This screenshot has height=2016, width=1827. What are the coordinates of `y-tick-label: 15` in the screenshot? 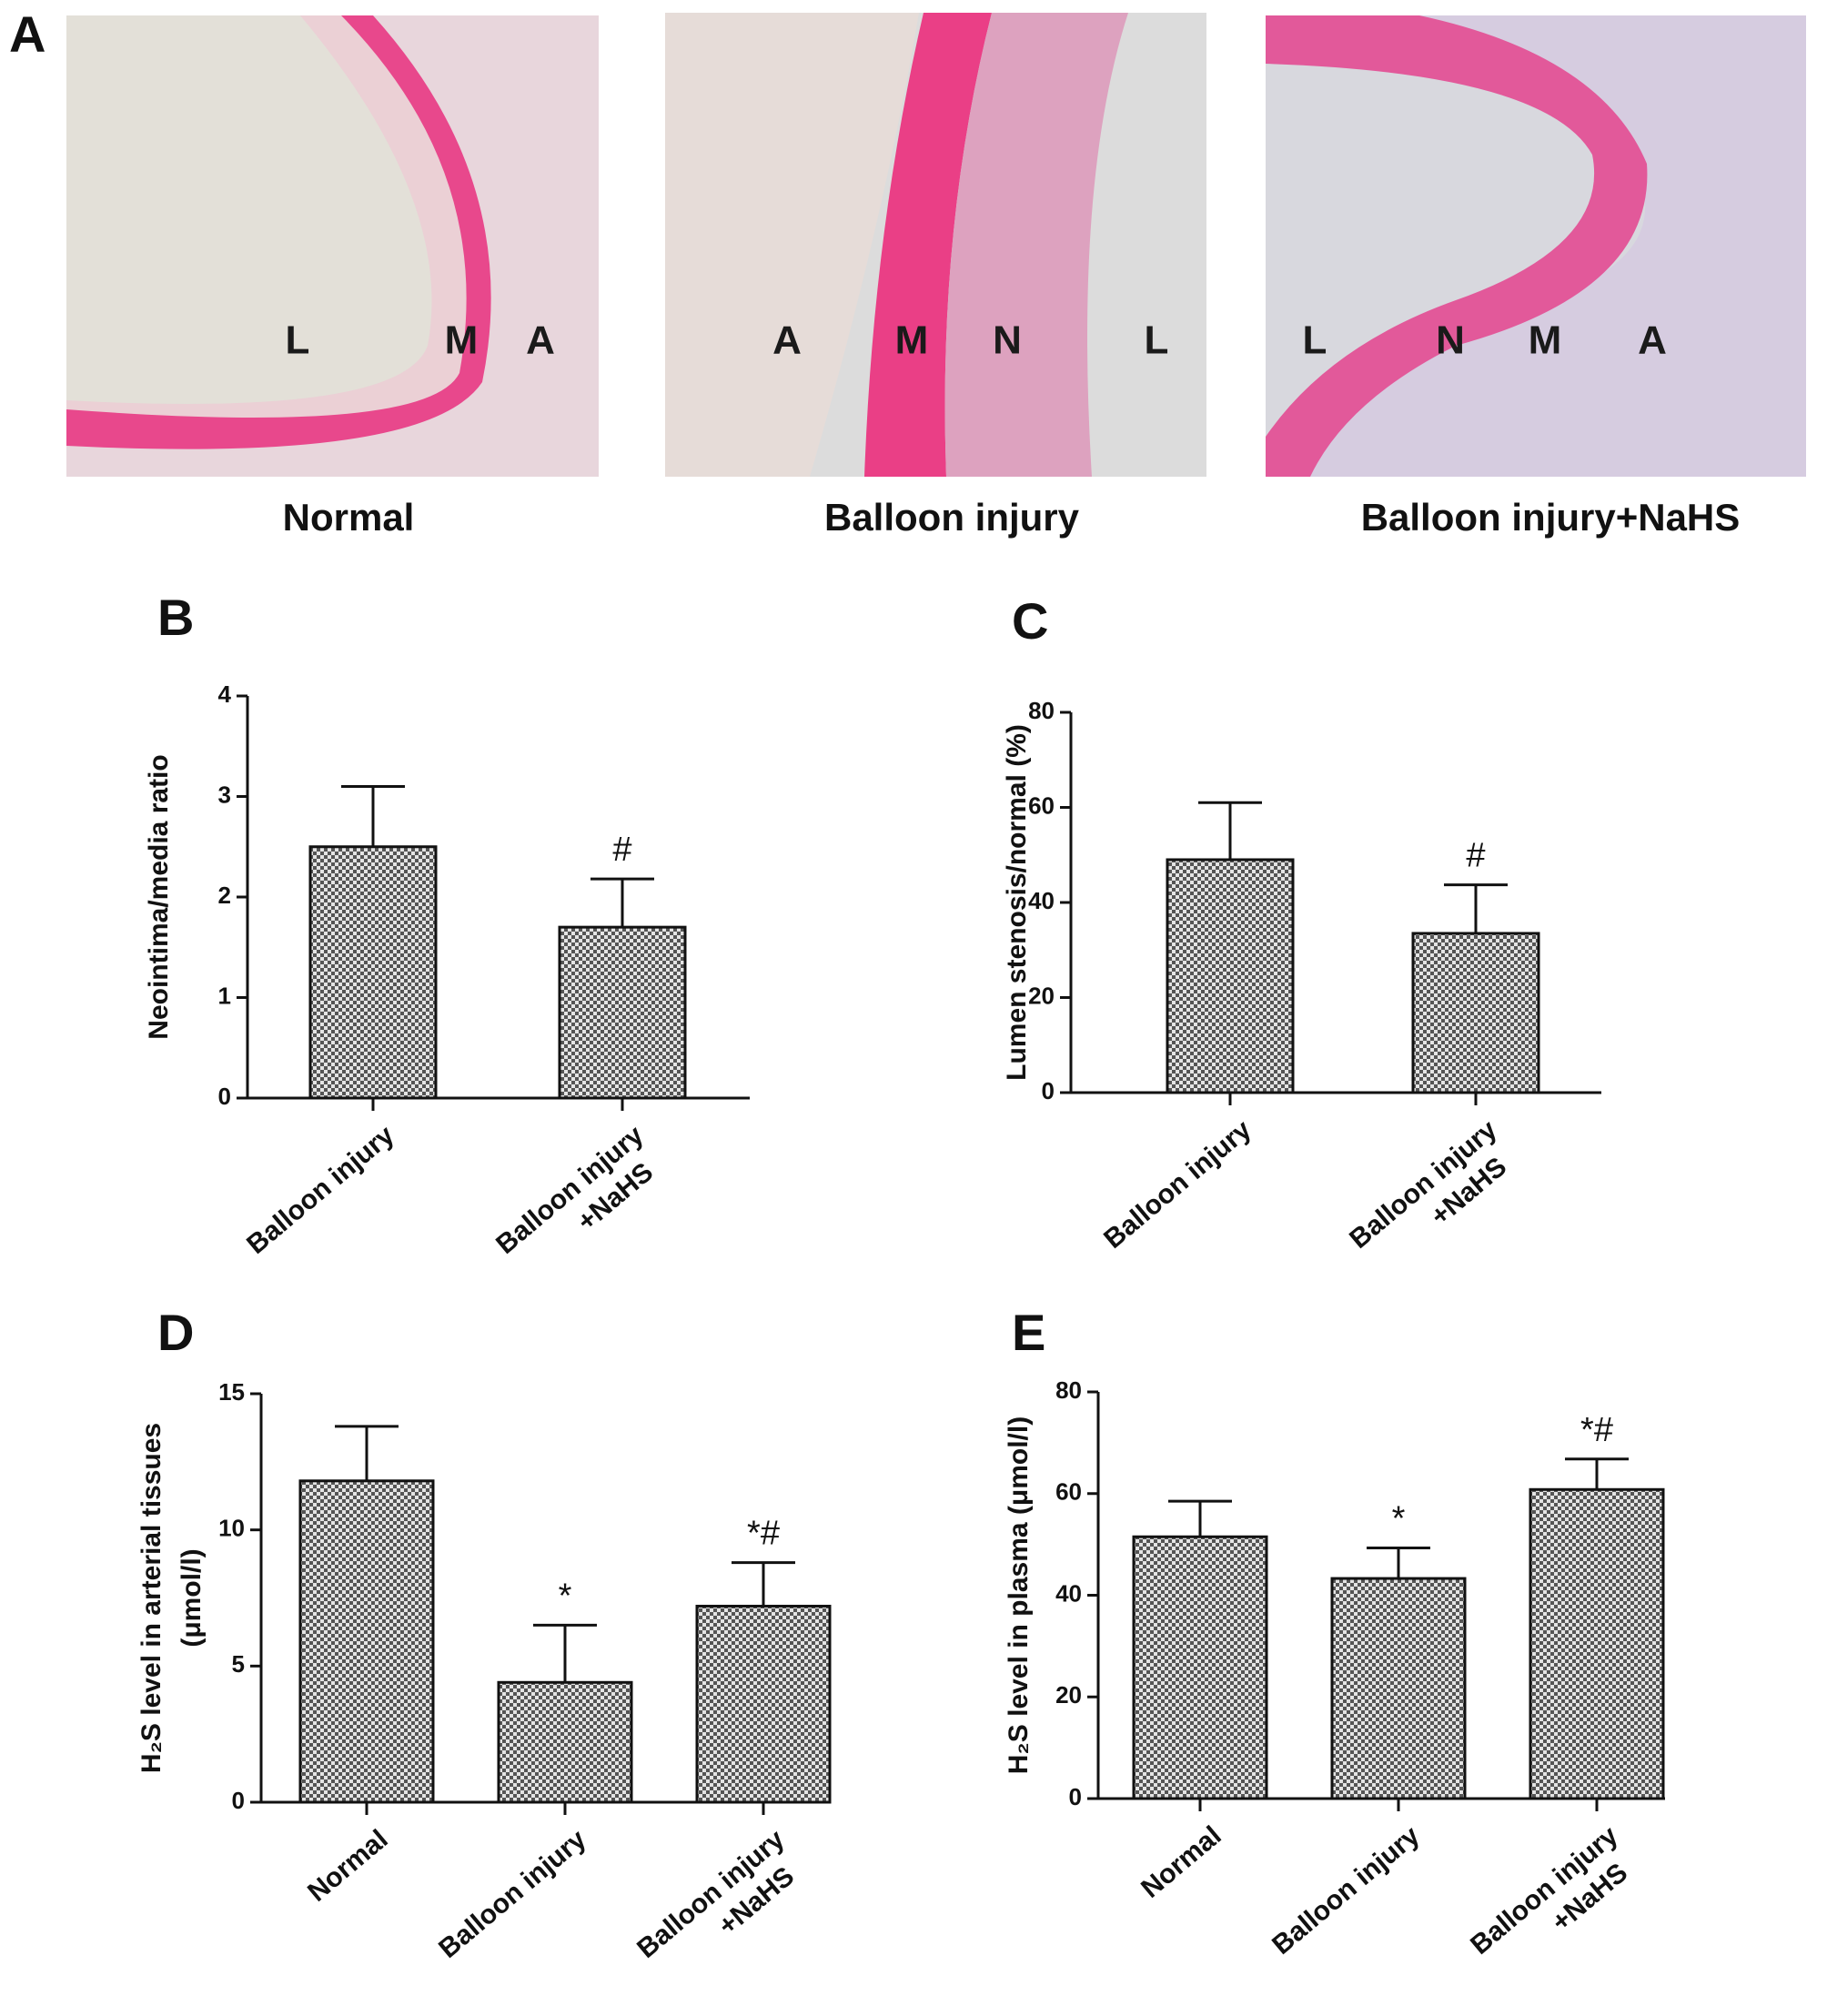 It's located at (231, 1392).